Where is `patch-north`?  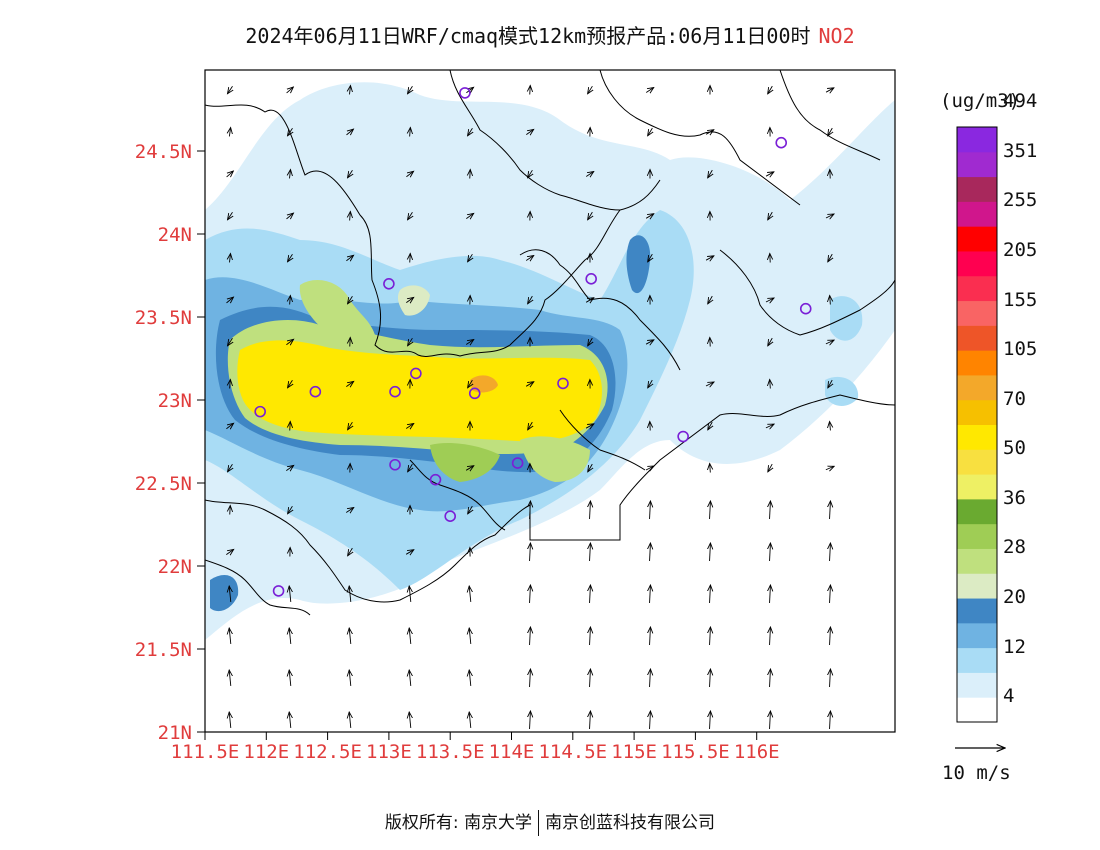 patch-north is located at coordinates (337, 307).